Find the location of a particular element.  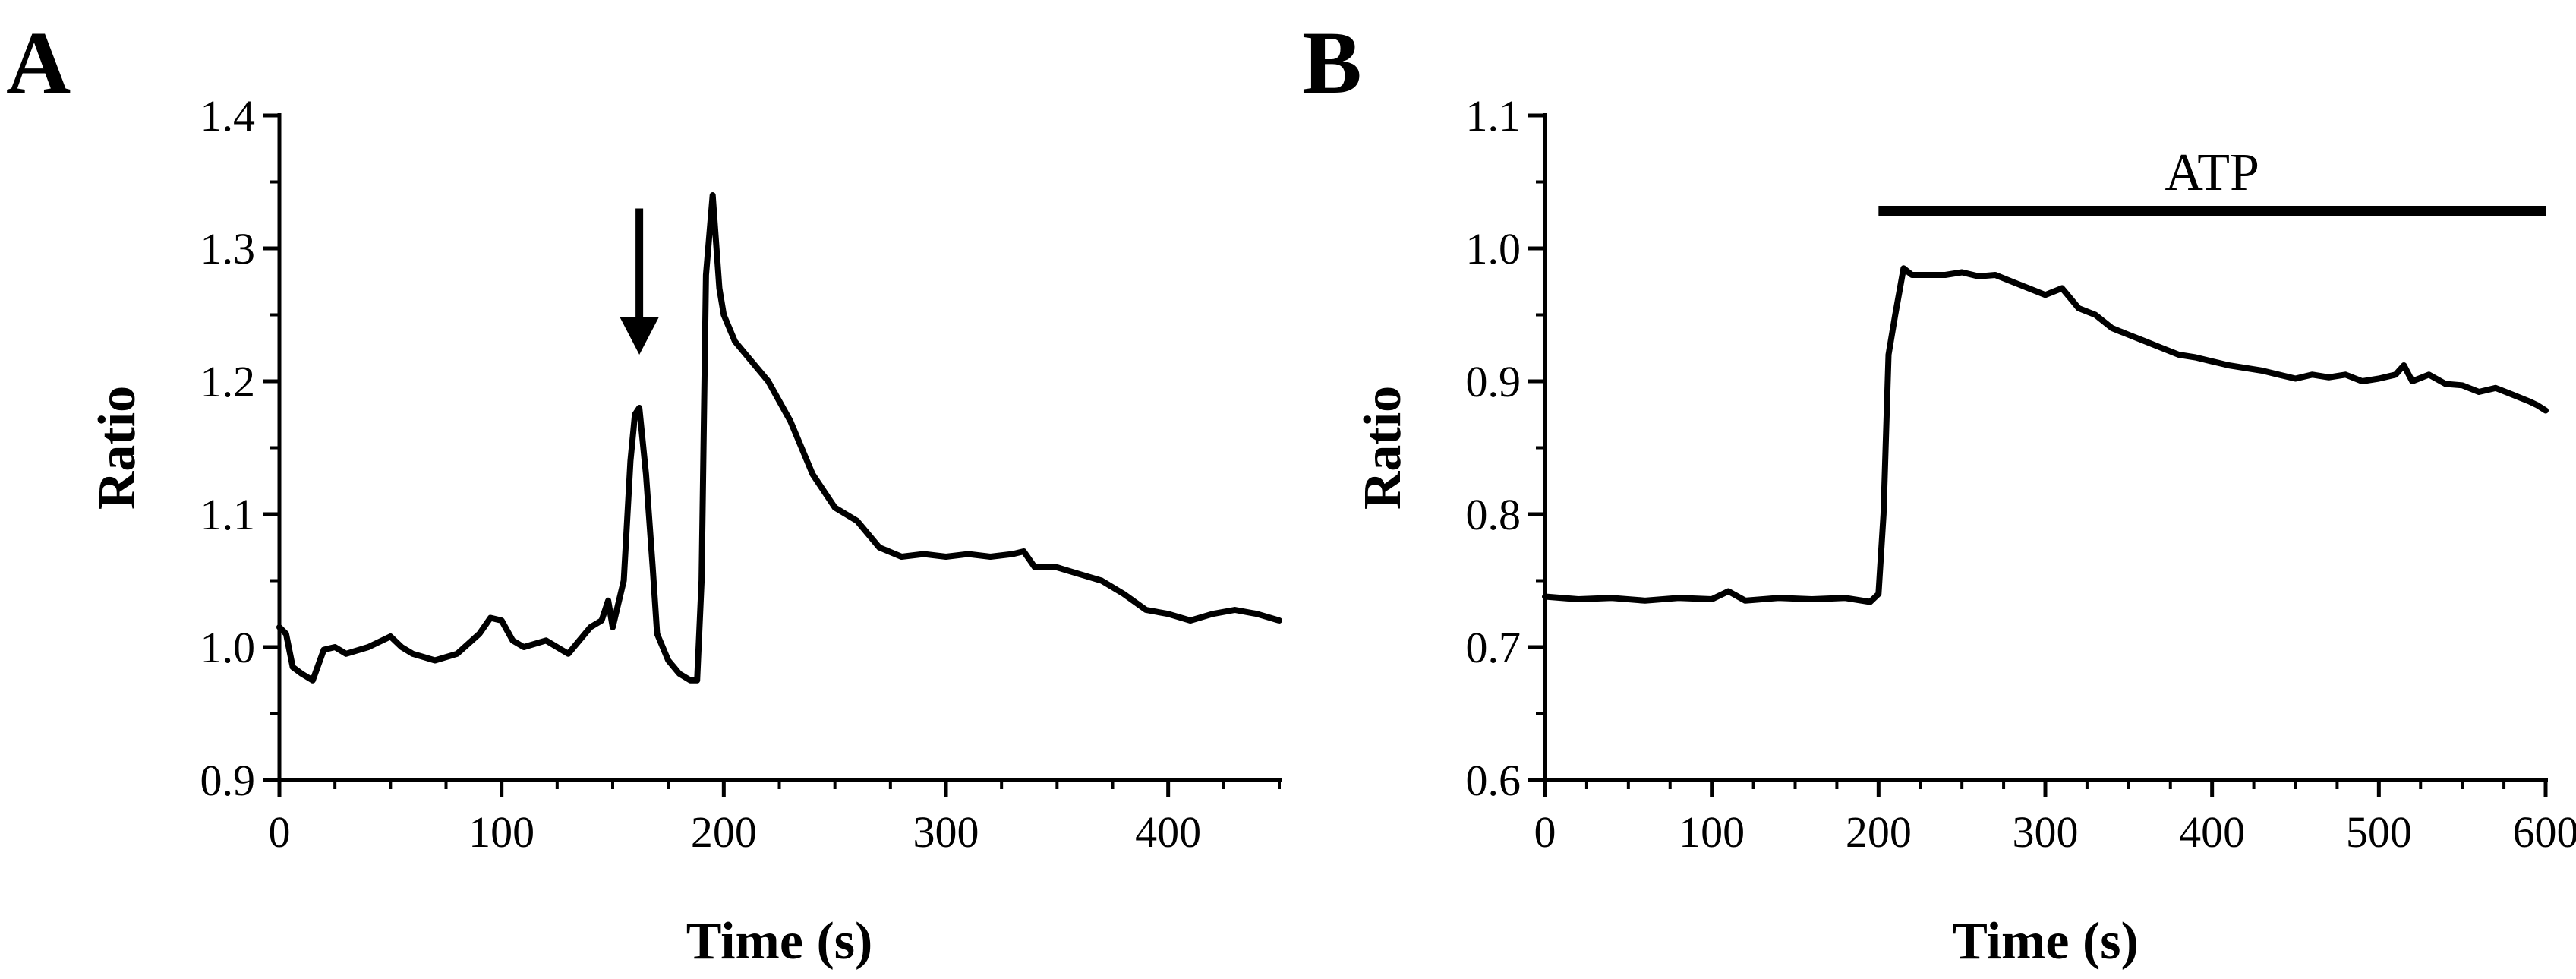

y-tick-label: 0.7 is located at coordinates (1493, 647).